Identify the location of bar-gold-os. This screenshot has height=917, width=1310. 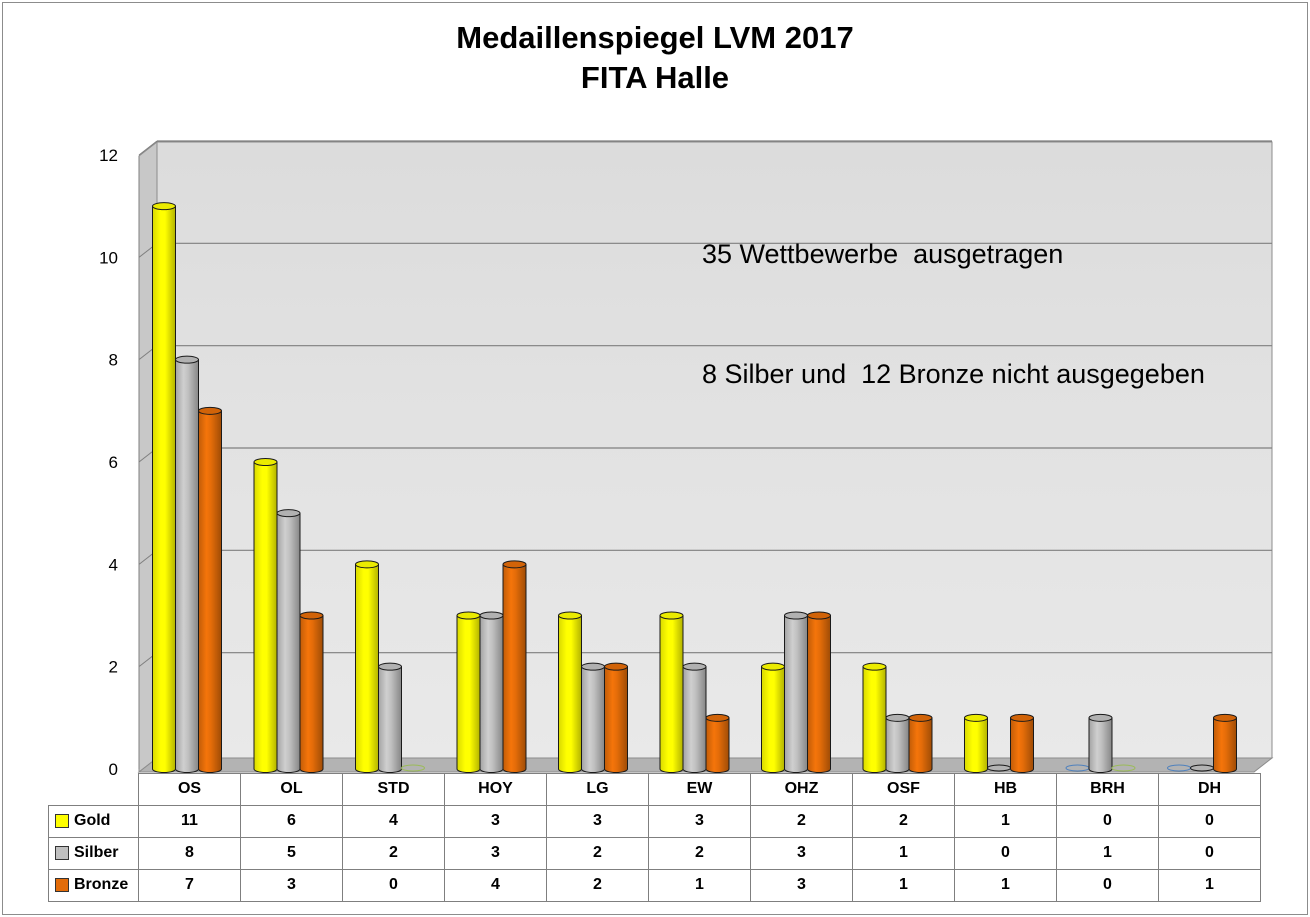
(164, 489).